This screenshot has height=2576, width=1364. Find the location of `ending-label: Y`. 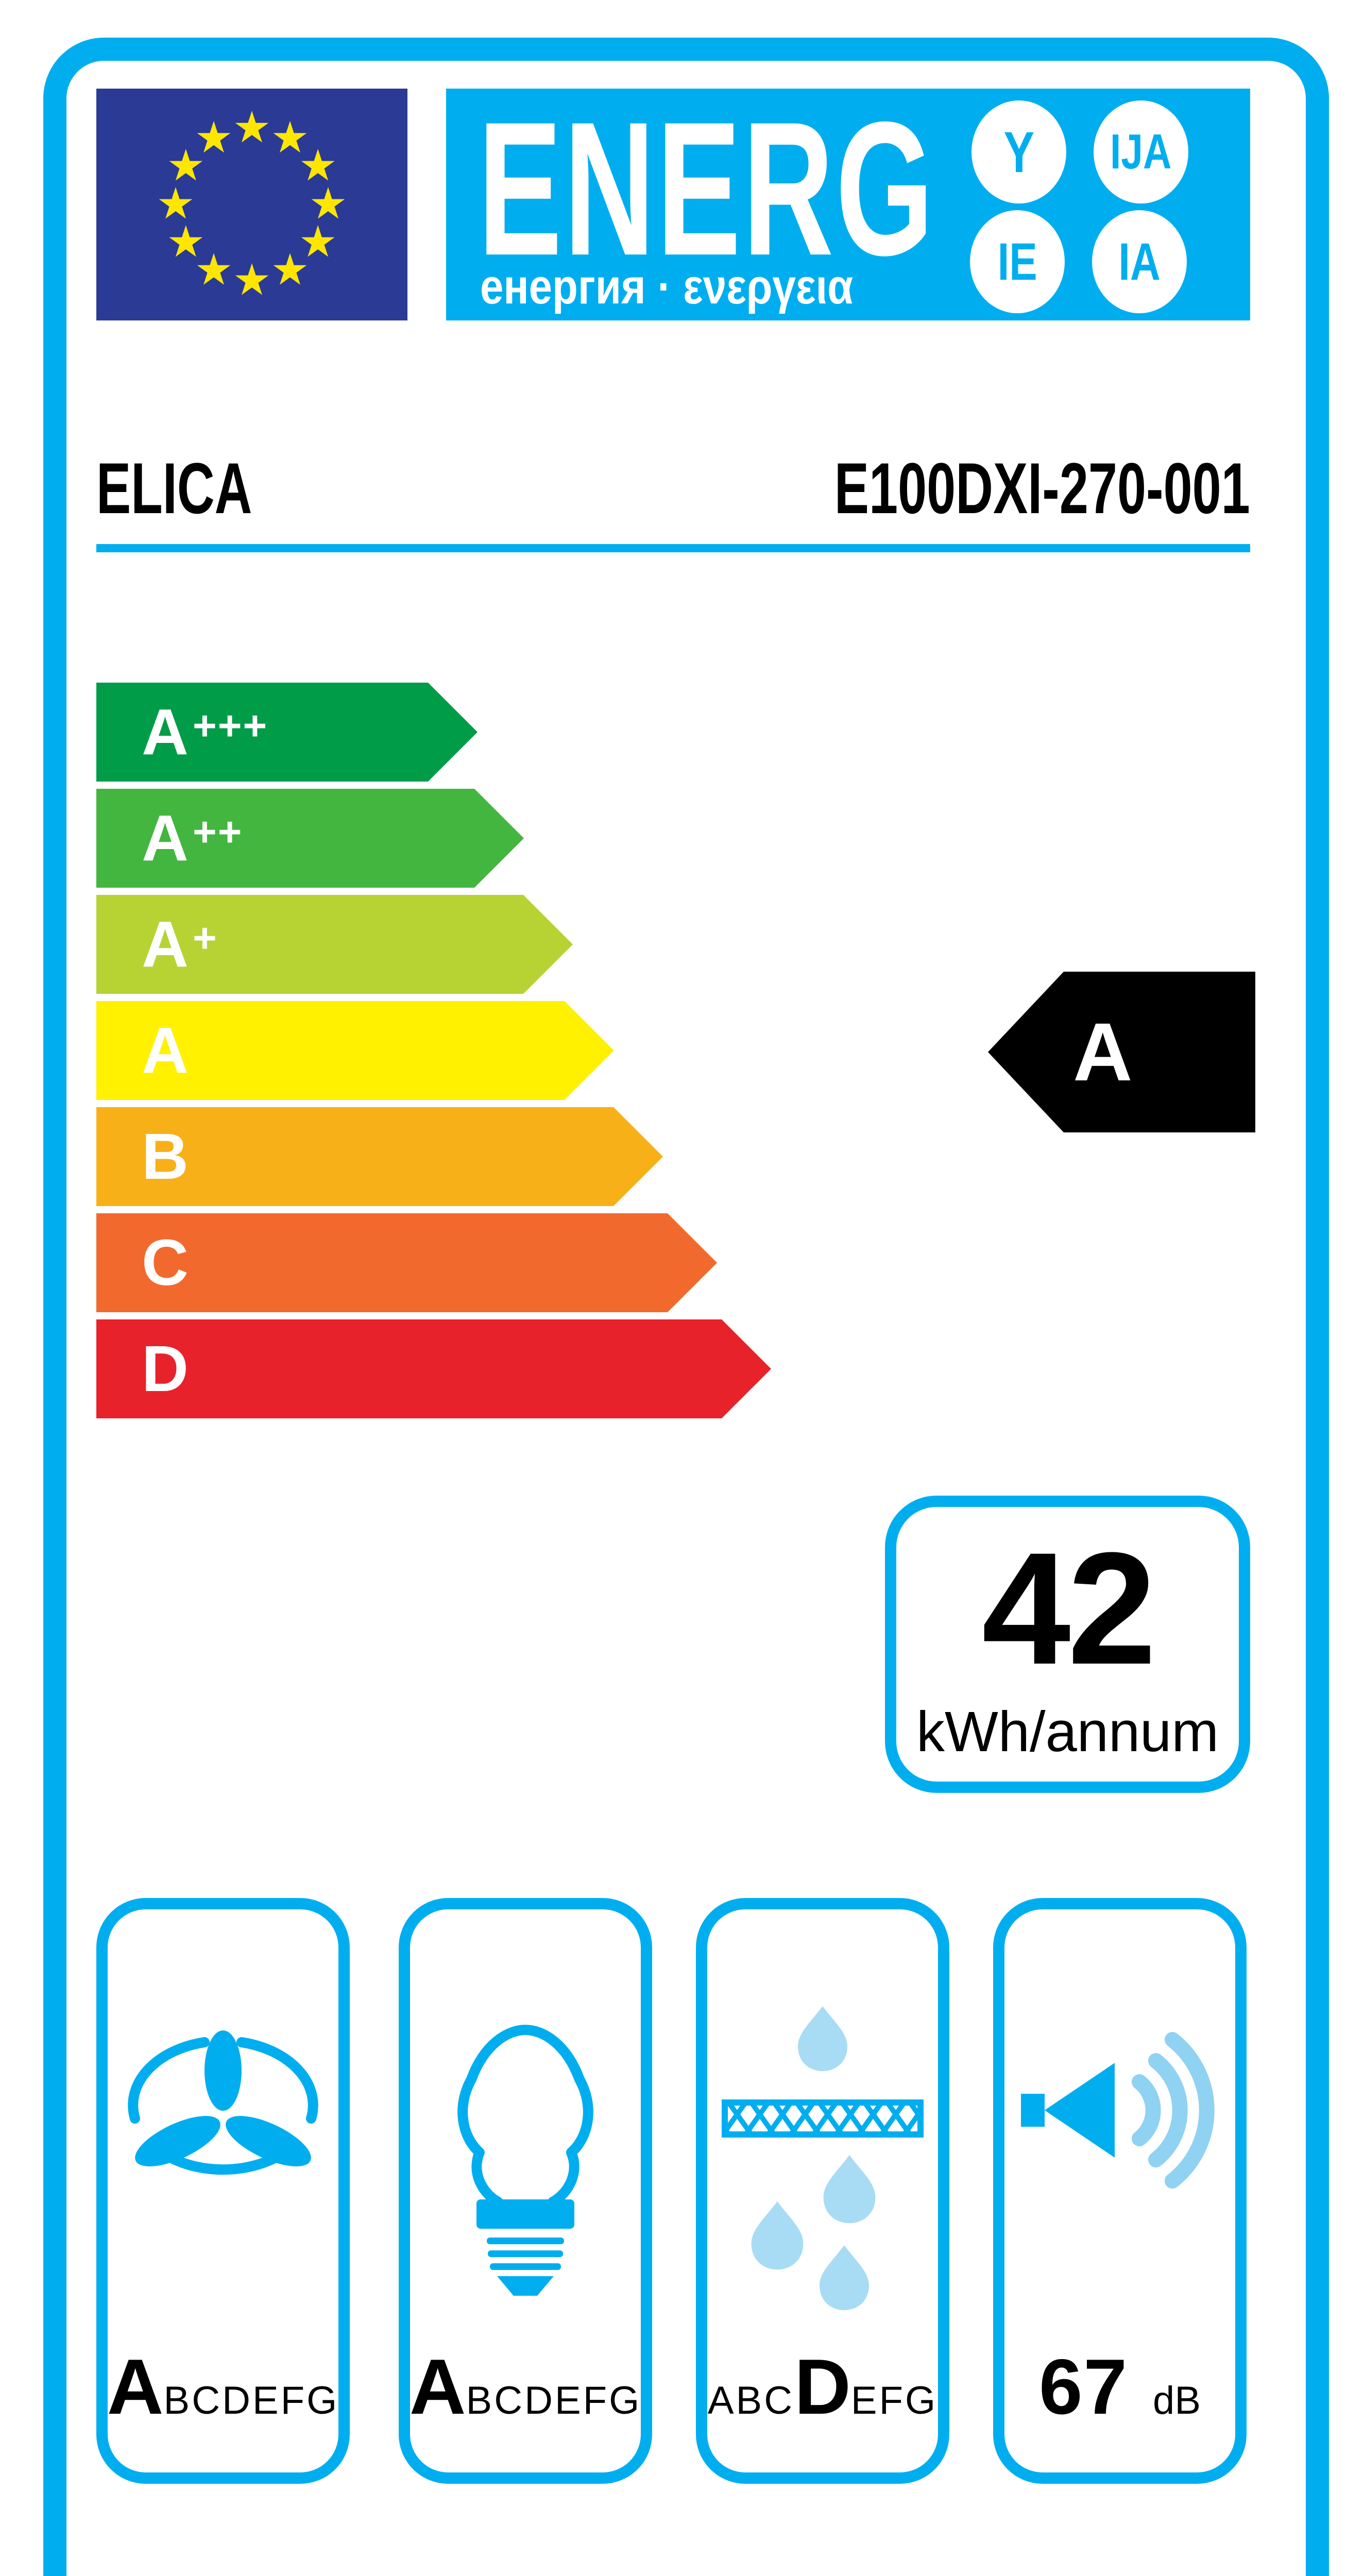

ending-label: Y is located at coordinates (1018, 152).